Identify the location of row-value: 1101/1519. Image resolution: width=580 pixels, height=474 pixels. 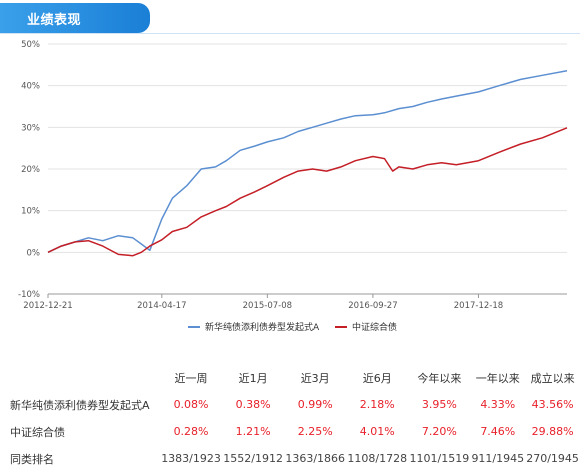
(439, 458).